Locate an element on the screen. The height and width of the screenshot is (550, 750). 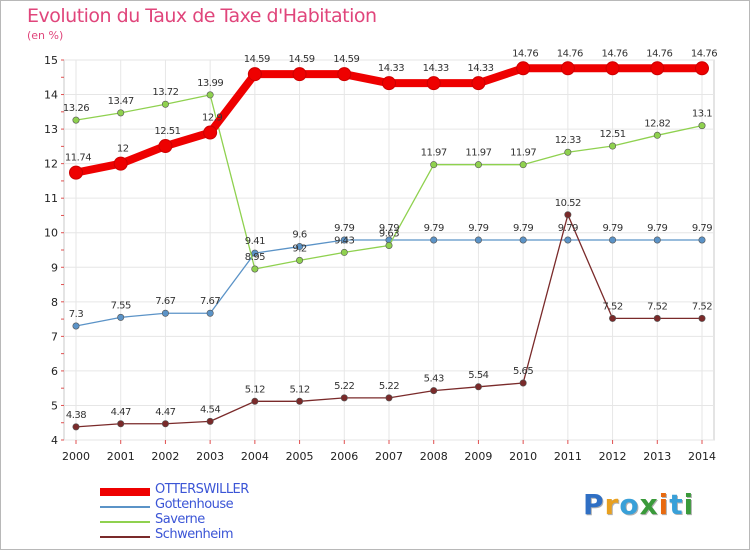
y-tick-label: 7 is located at coordinates (54, 336).